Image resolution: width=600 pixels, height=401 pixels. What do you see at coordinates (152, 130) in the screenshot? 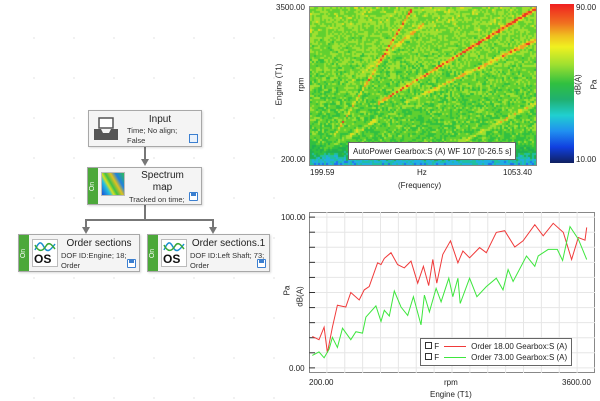
I see `node-desc: Time; No align;` at bounding box center [152, 130].